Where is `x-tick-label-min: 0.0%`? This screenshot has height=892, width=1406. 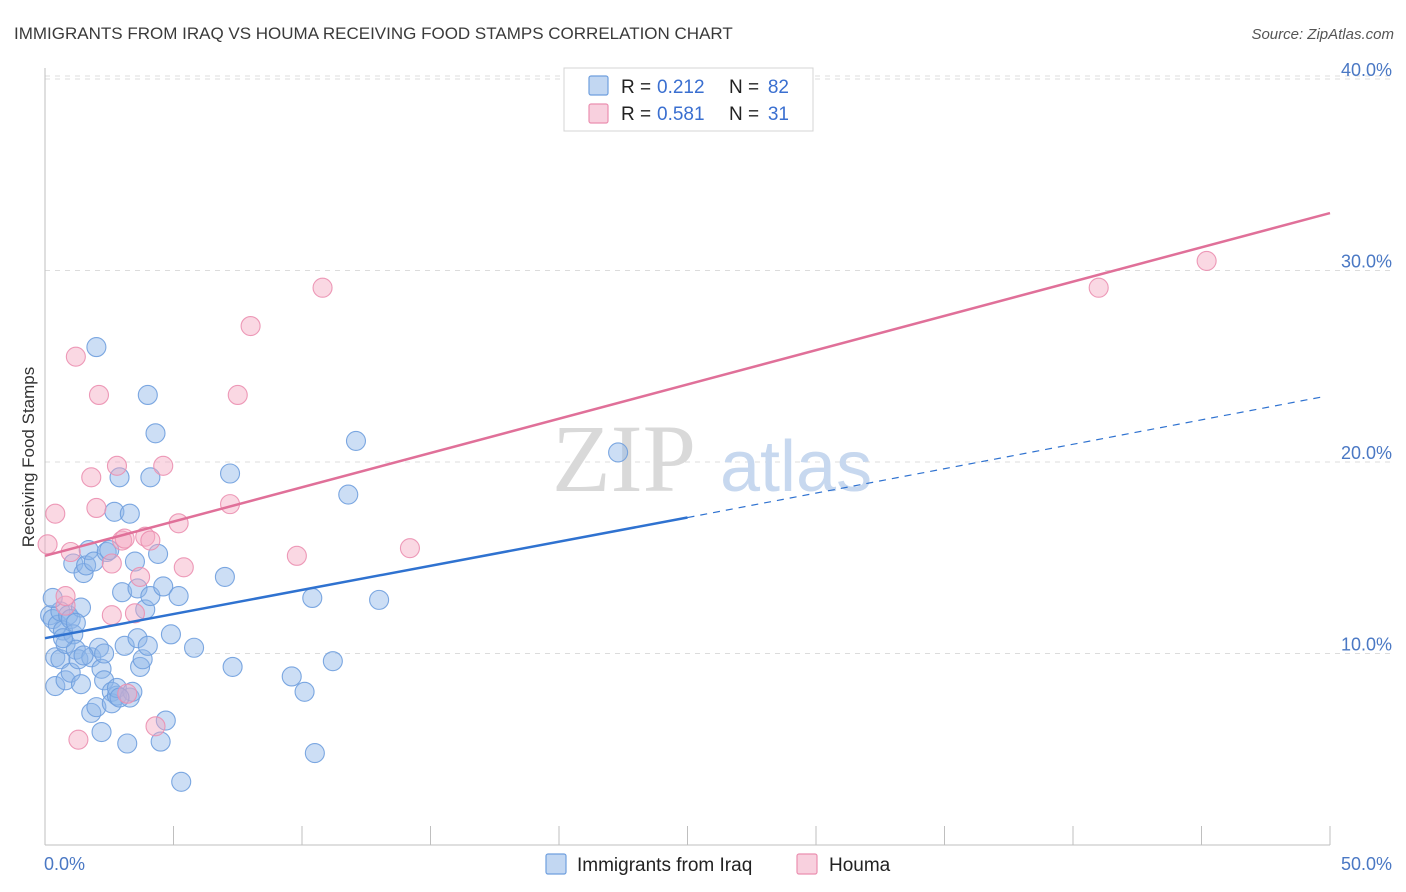 x-tick-label-min: 0.0% is located at coordinates (64, 864).